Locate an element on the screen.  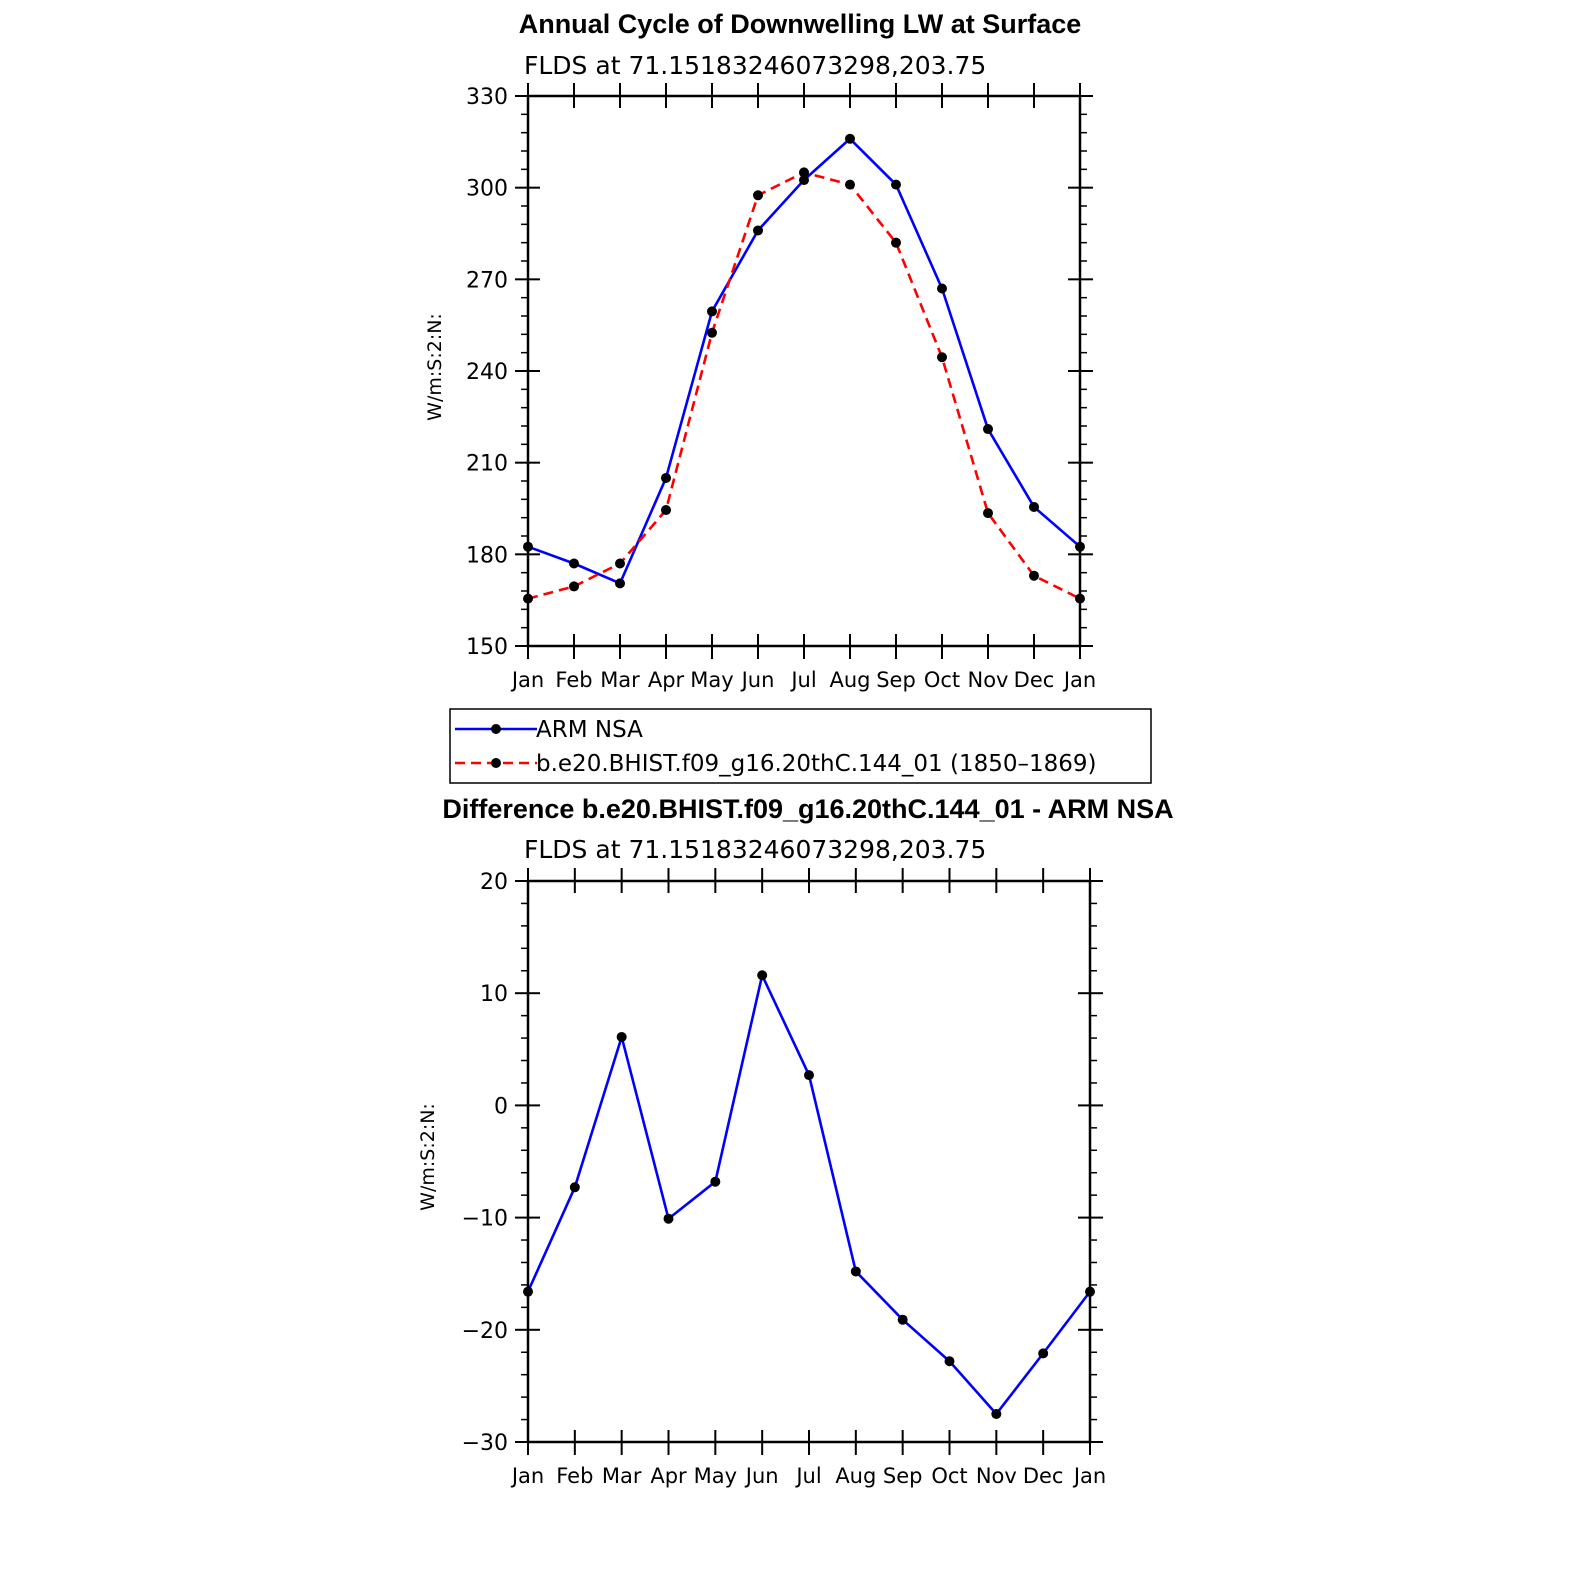
top-chart-subtitle: FLDS at 71.15183246073298,203.75 is located at coordinates (755, 65).